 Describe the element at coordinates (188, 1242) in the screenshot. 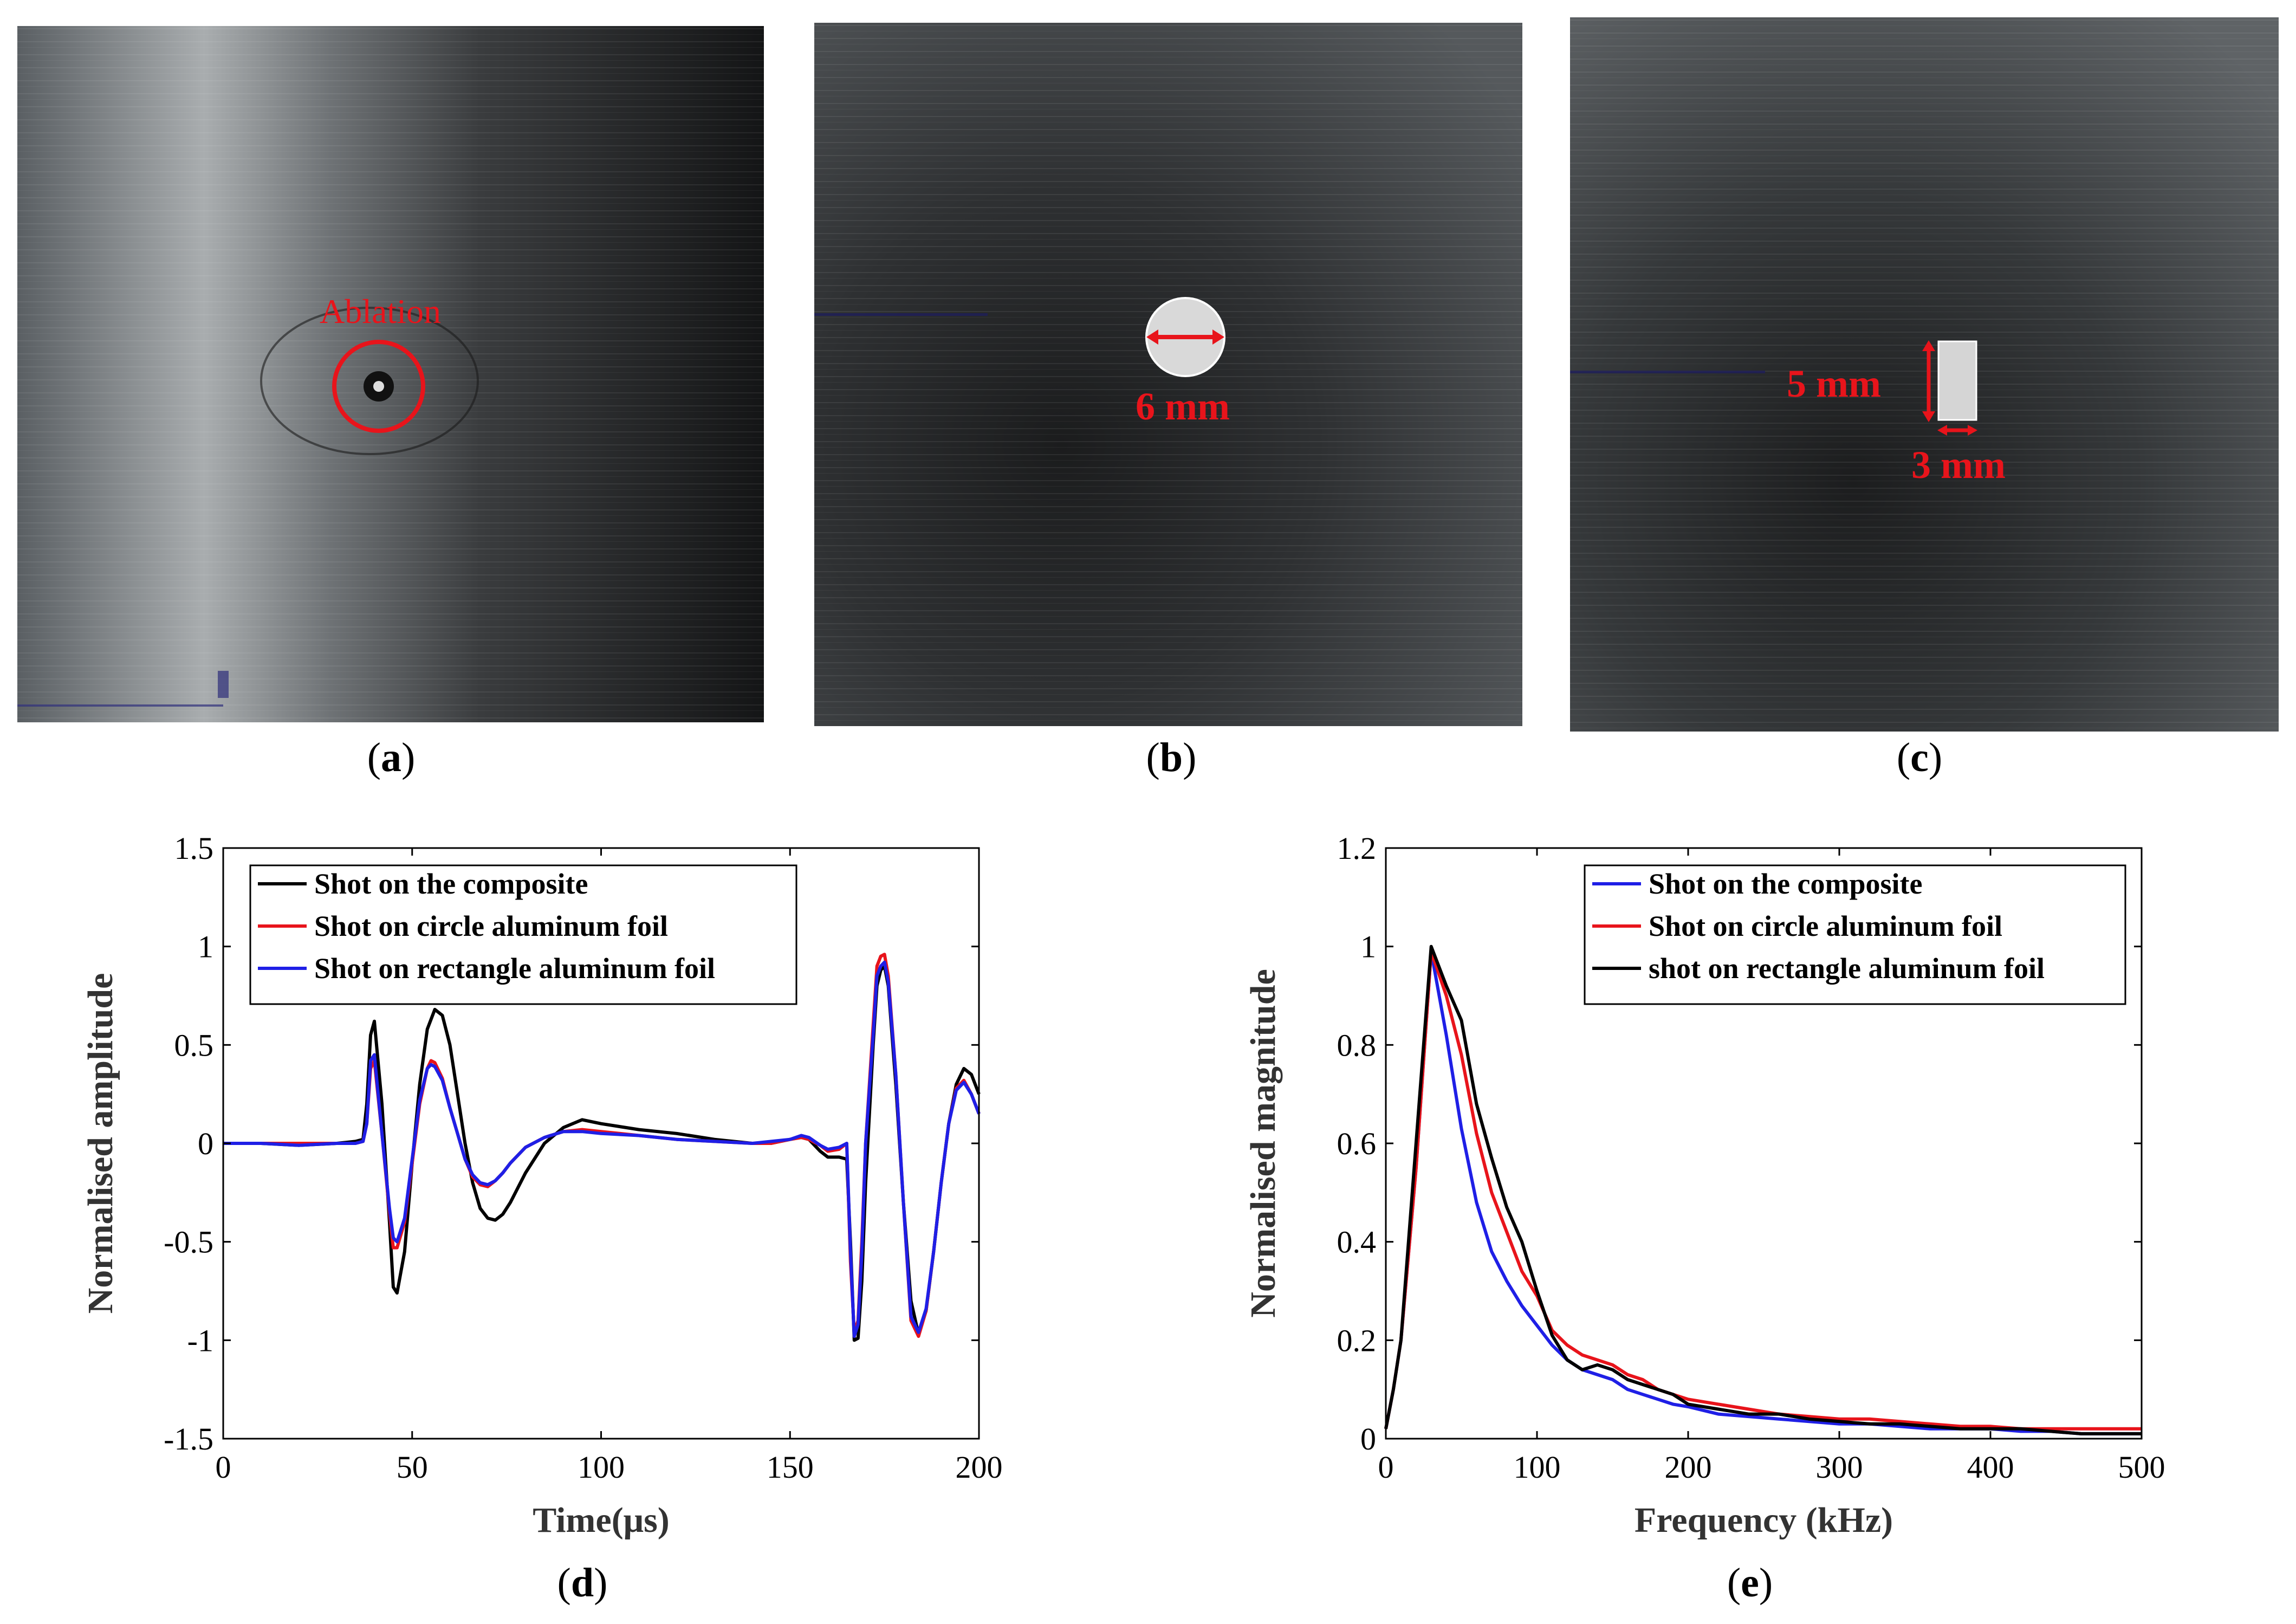

I see `y-tick-label: -0.5` at that location.